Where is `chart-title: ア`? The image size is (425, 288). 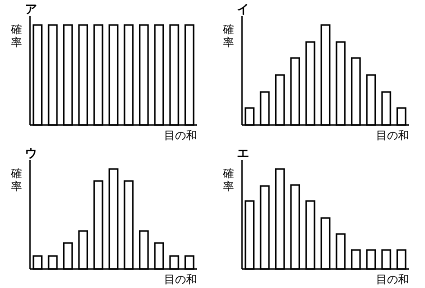 chart-title: ア is located at coordinates (31, 9).